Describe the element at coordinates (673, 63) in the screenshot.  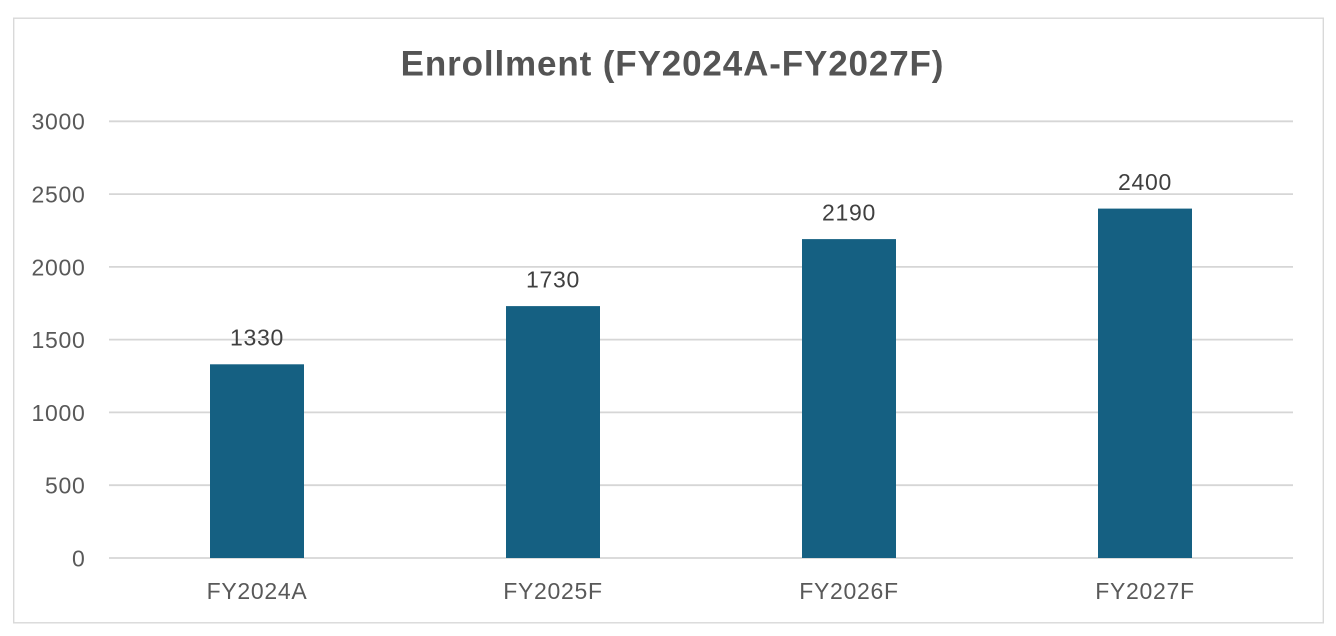
I see `svg-text: Enrollment (FY2024A-FY2027F)` at that location.